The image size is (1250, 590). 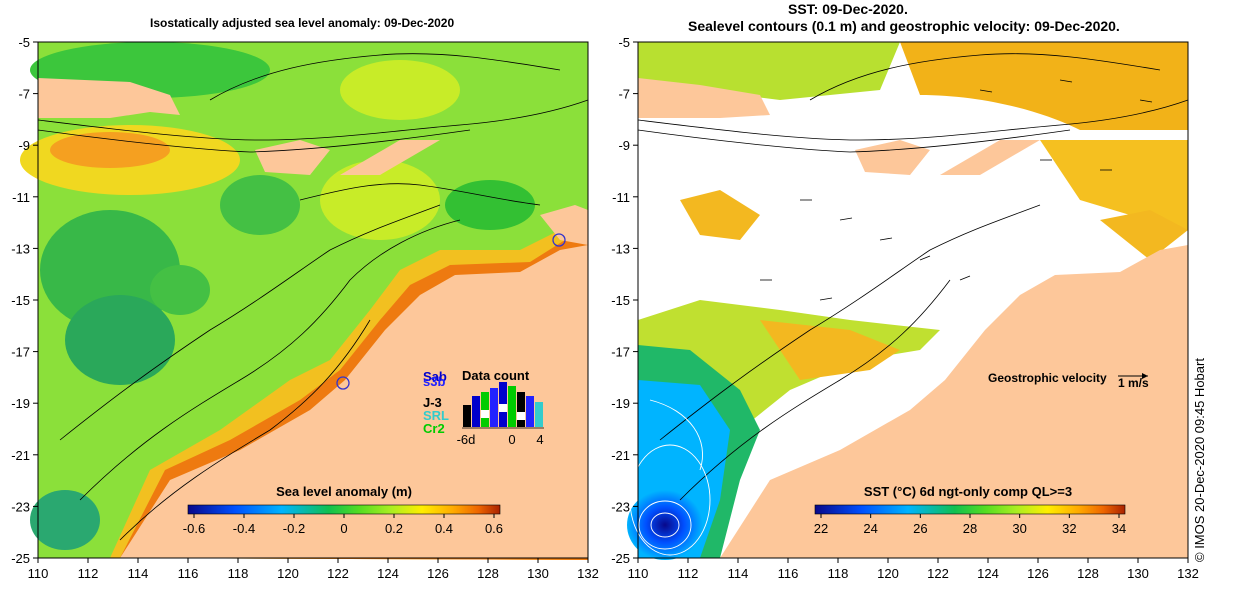 What do you see at coordinates (1047, 378) in the screenshot?
I see `velocity-legend-label: Geostrophic velocity` at bounding box center [1047, 378].